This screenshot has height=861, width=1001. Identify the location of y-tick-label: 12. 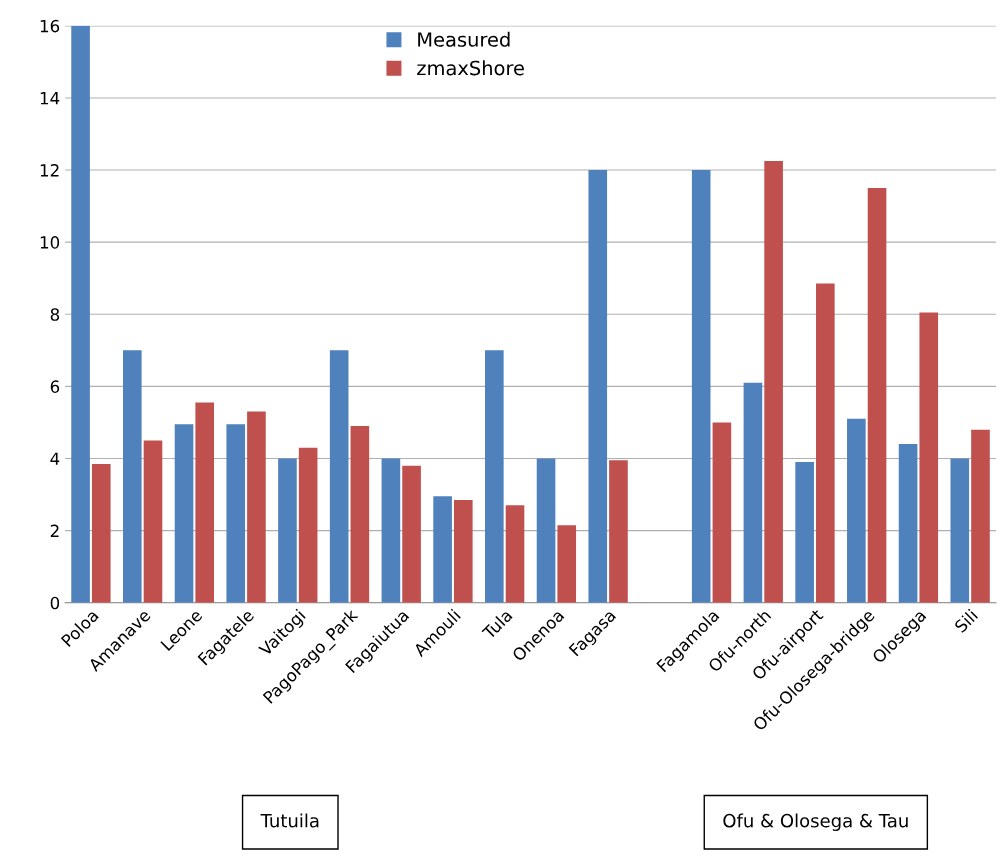
(49, 170).